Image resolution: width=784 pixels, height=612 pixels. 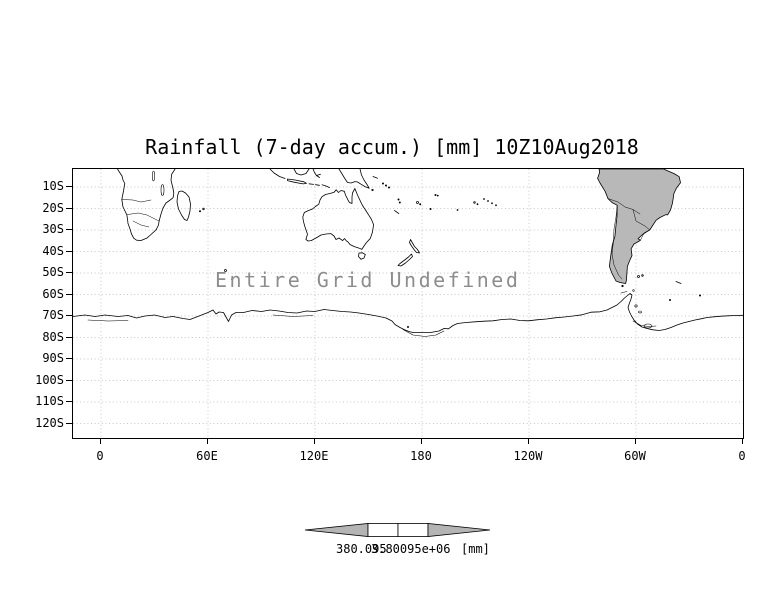 What do you see at coordinates (216, 244) in the screenshot?
I see `indian-ocean-islands` at bounding box center [216, 244].